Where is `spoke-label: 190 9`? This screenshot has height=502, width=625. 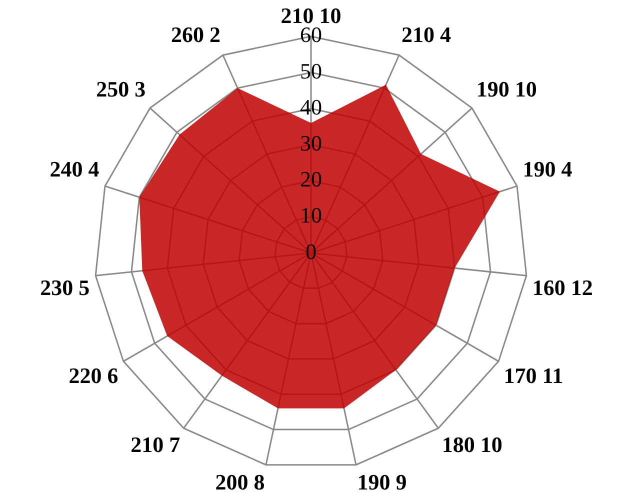
spoke-label: 190 9 is located at coordinates (382, 482).